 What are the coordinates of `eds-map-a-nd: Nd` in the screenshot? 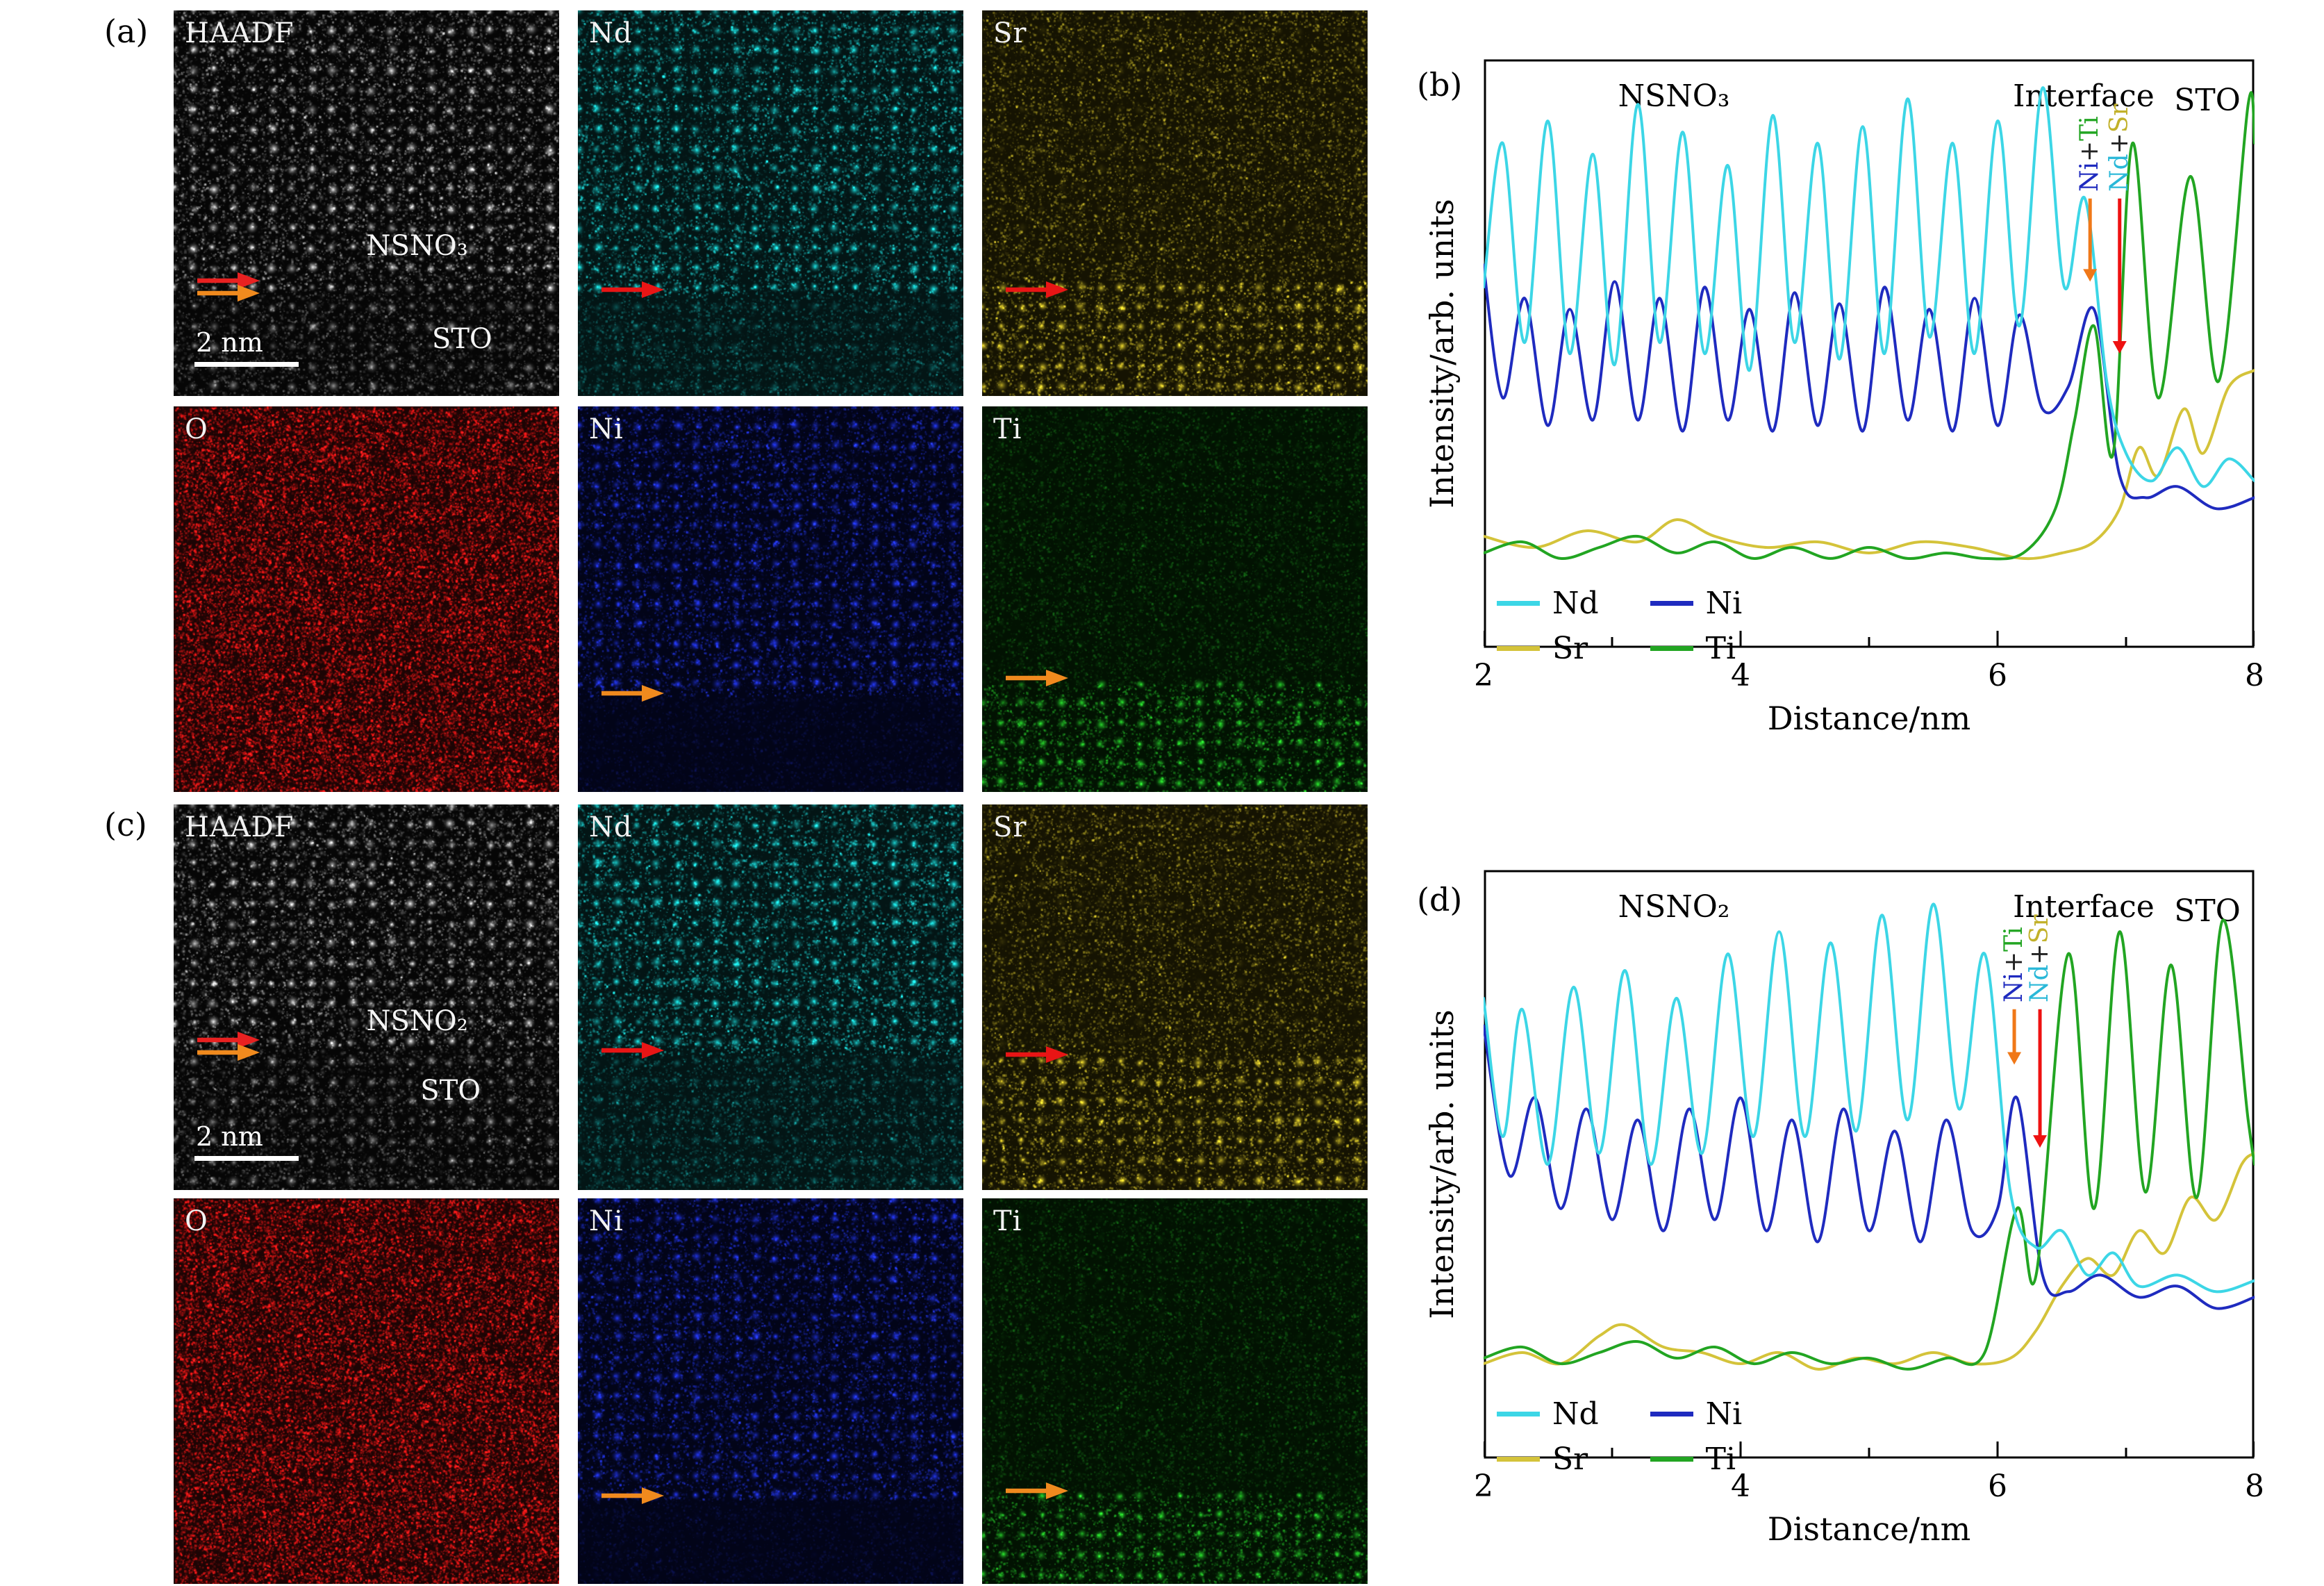 It's located at (771, 203).